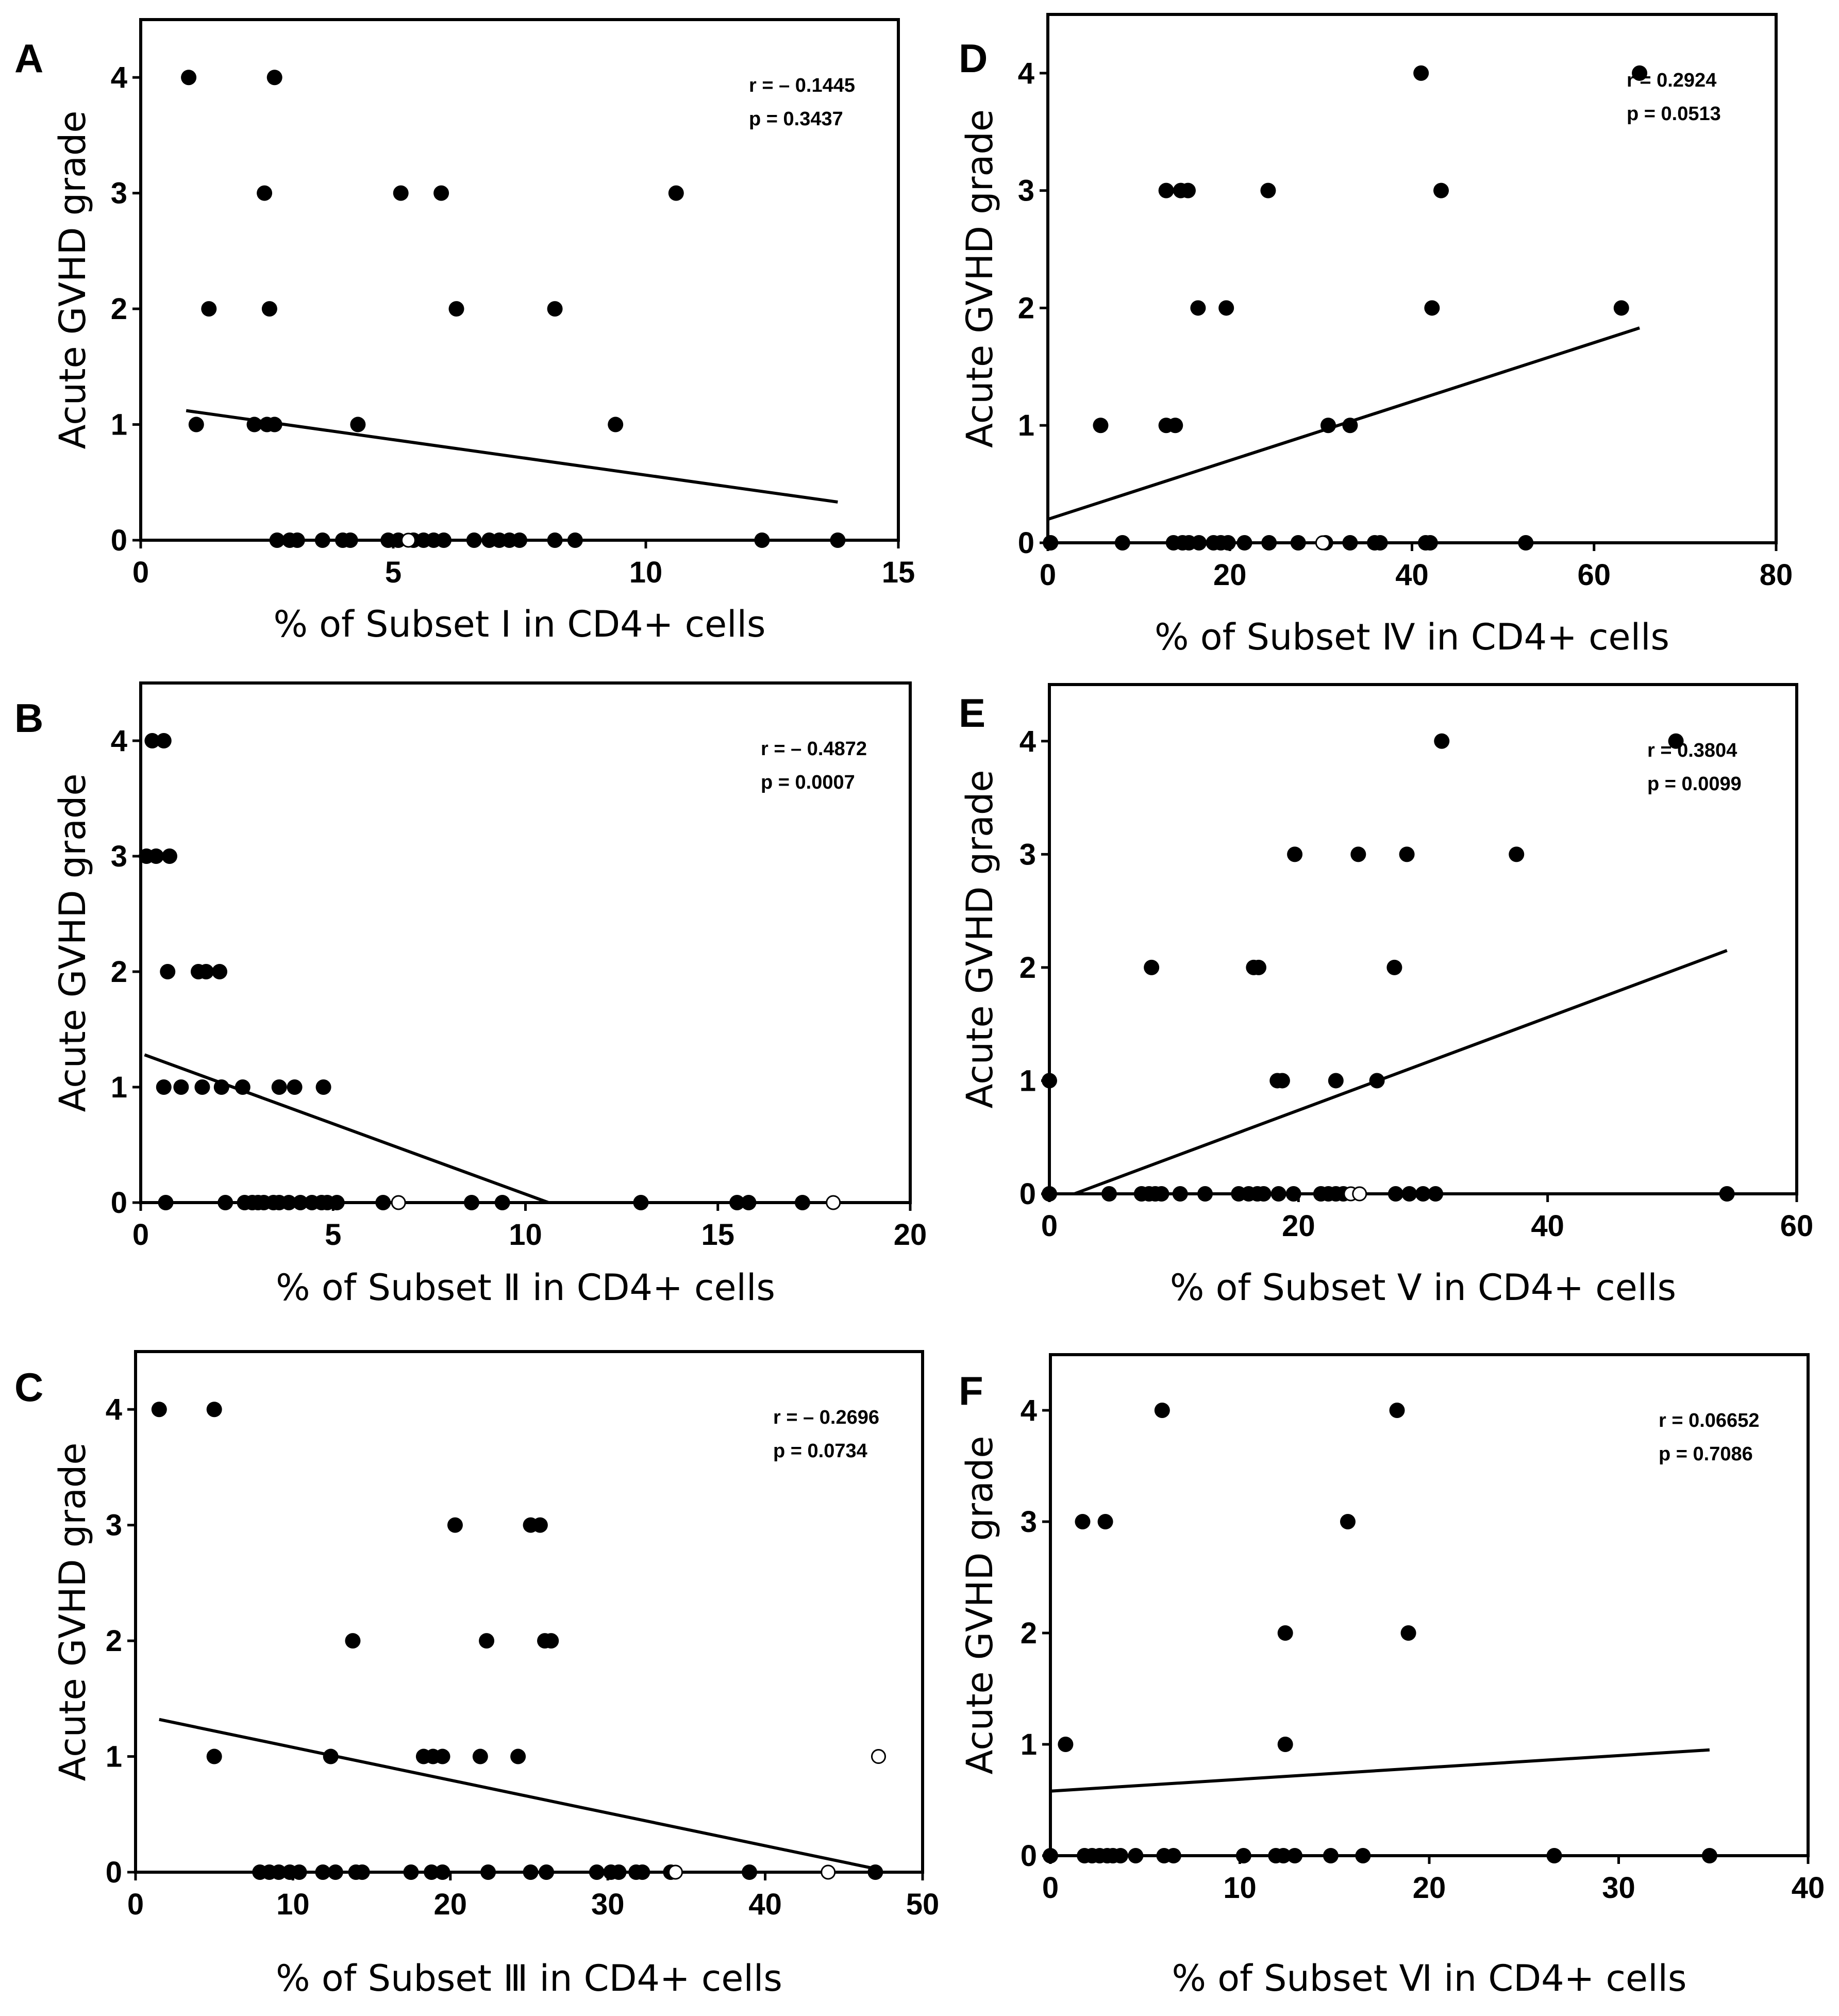  Describe the element at coordinates (898, 572) in the screenshot. I see `x-tick-label: 15` at that location.